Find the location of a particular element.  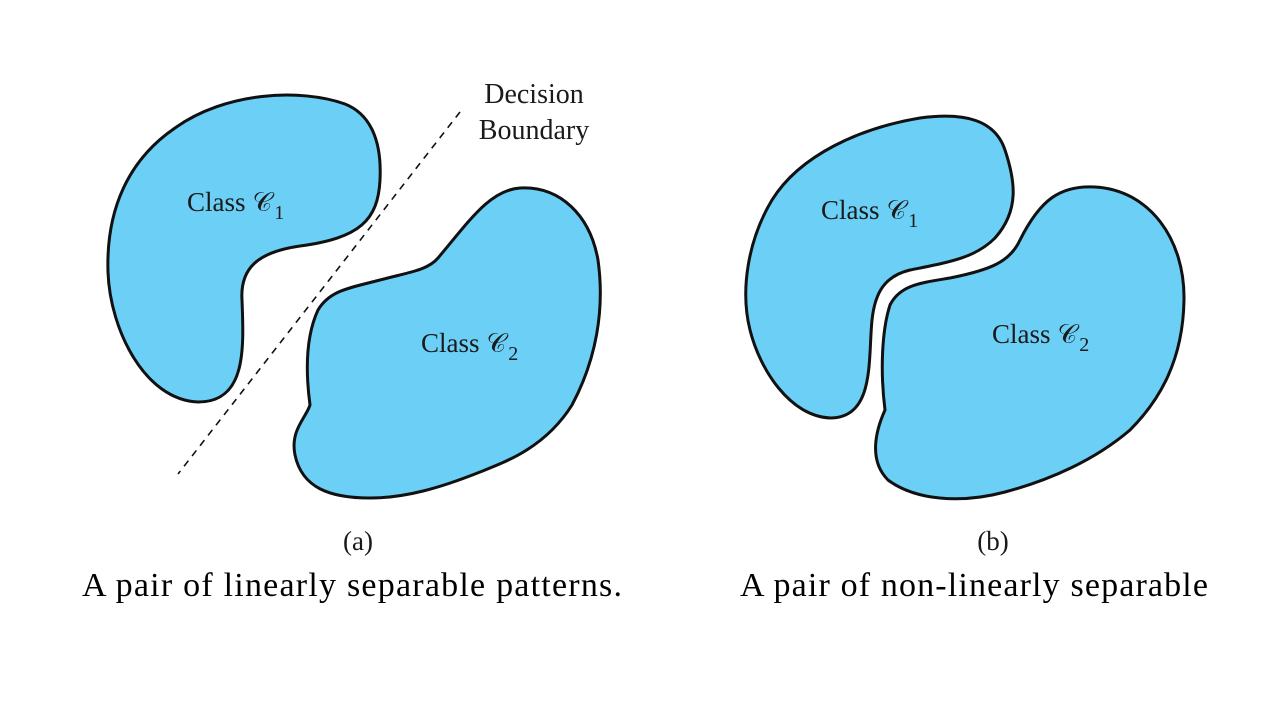

panel-b-class-1-label: Class 𝒞 1 is located at coordinates (869, 213).